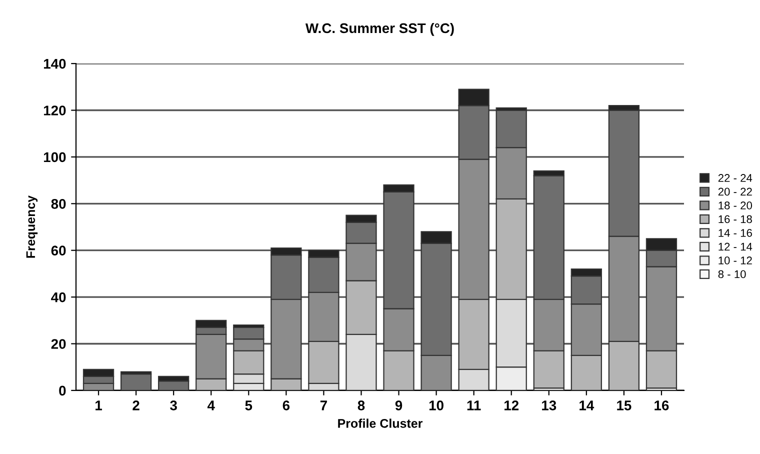 This screenshot has height=454, width=760. Describe the element at coordinates (436, 405) in the screenshot. I see `x-tick-label: 10` at that location.